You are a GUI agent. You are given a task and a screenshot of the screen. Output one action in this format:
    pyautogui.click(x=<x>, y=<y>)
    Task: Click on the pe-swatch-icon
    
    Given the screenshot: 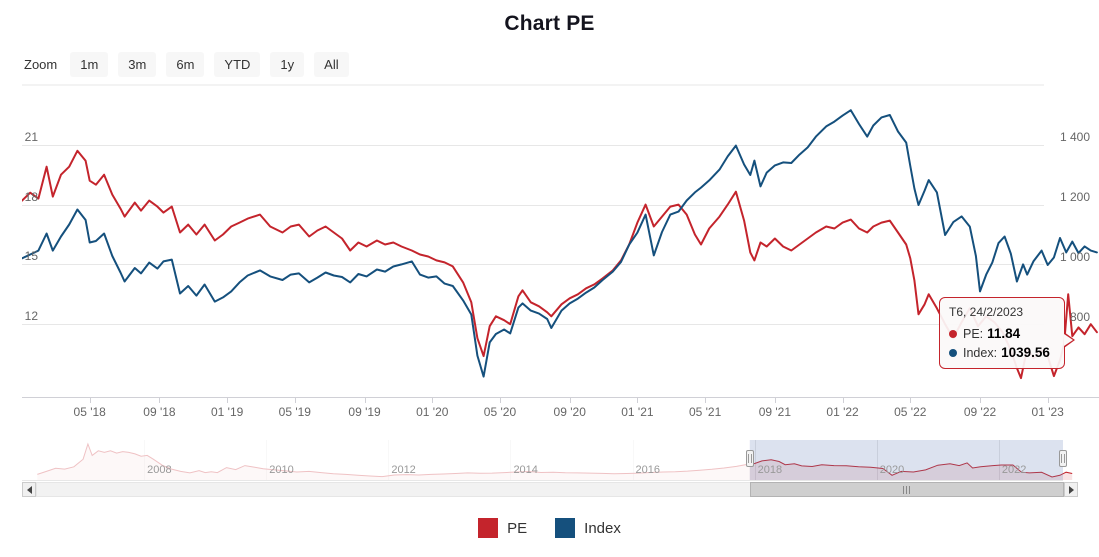 What is the action you would take?
    pyautogui.click(x=488, y=528)
    